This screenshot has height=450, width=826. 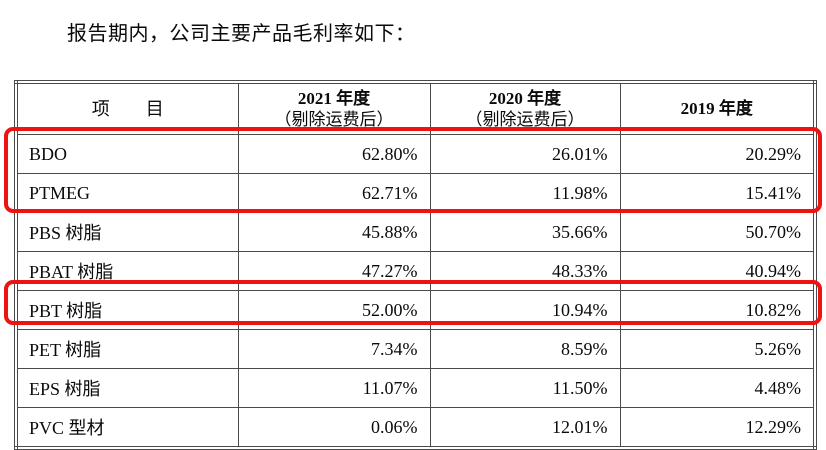 I want to click on col-header-2021-subtitle: （剔除运费后）, so click(x=334, y=119).